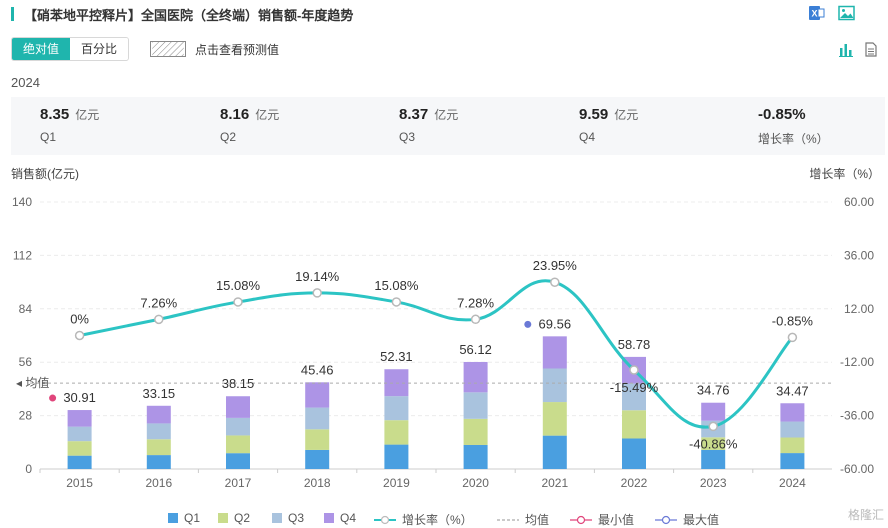 Image resolution: width=888 pixels, height=528 pixels. I want to click on summary-q4-unit: 亿元, so click(626, 115).